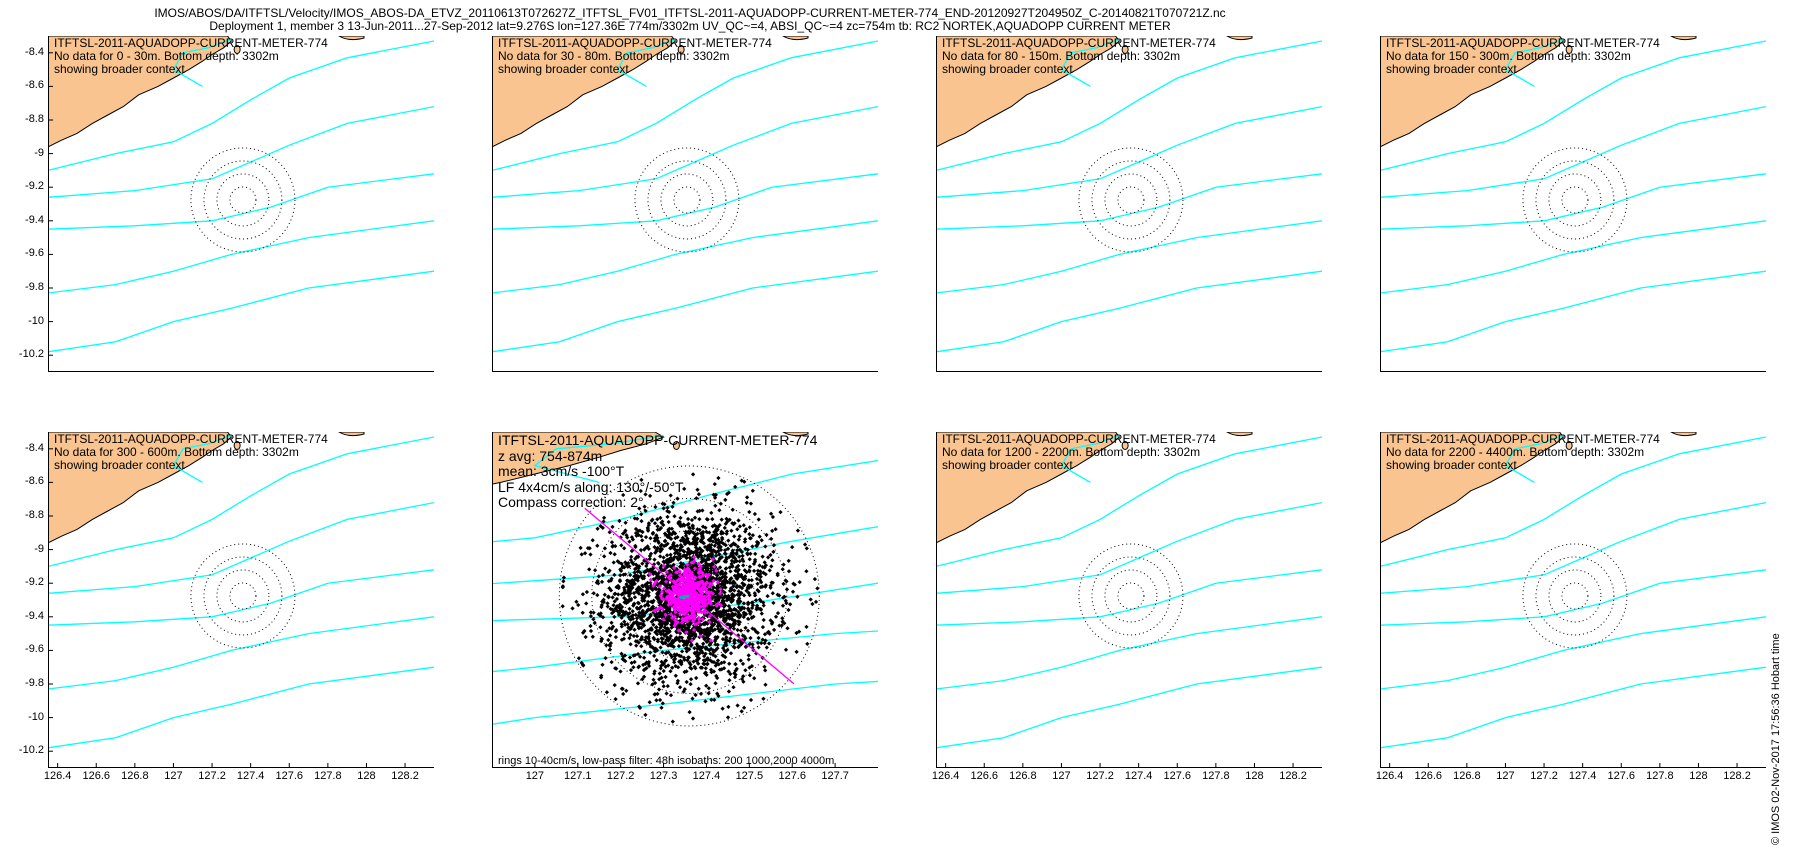 Image resolution: width=1800 pixels, height=850 pixels. What do you see at coordinates (1125, 49) in the screenshot?
I see `island` at bounding box center [1125, 49].